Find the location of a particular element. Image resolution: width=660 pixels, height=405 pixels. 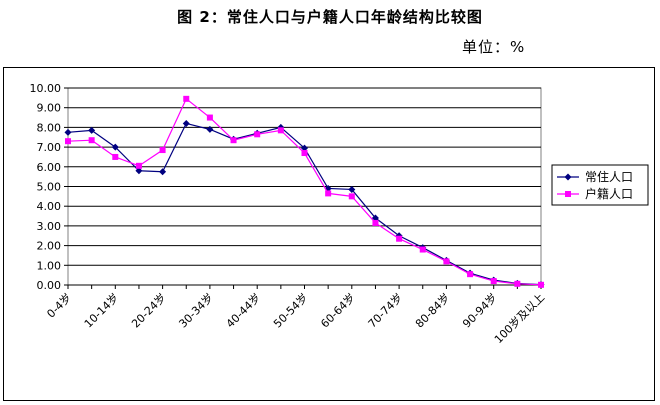

legend-label: 户籍人口 is located at coordinates (609, 193).